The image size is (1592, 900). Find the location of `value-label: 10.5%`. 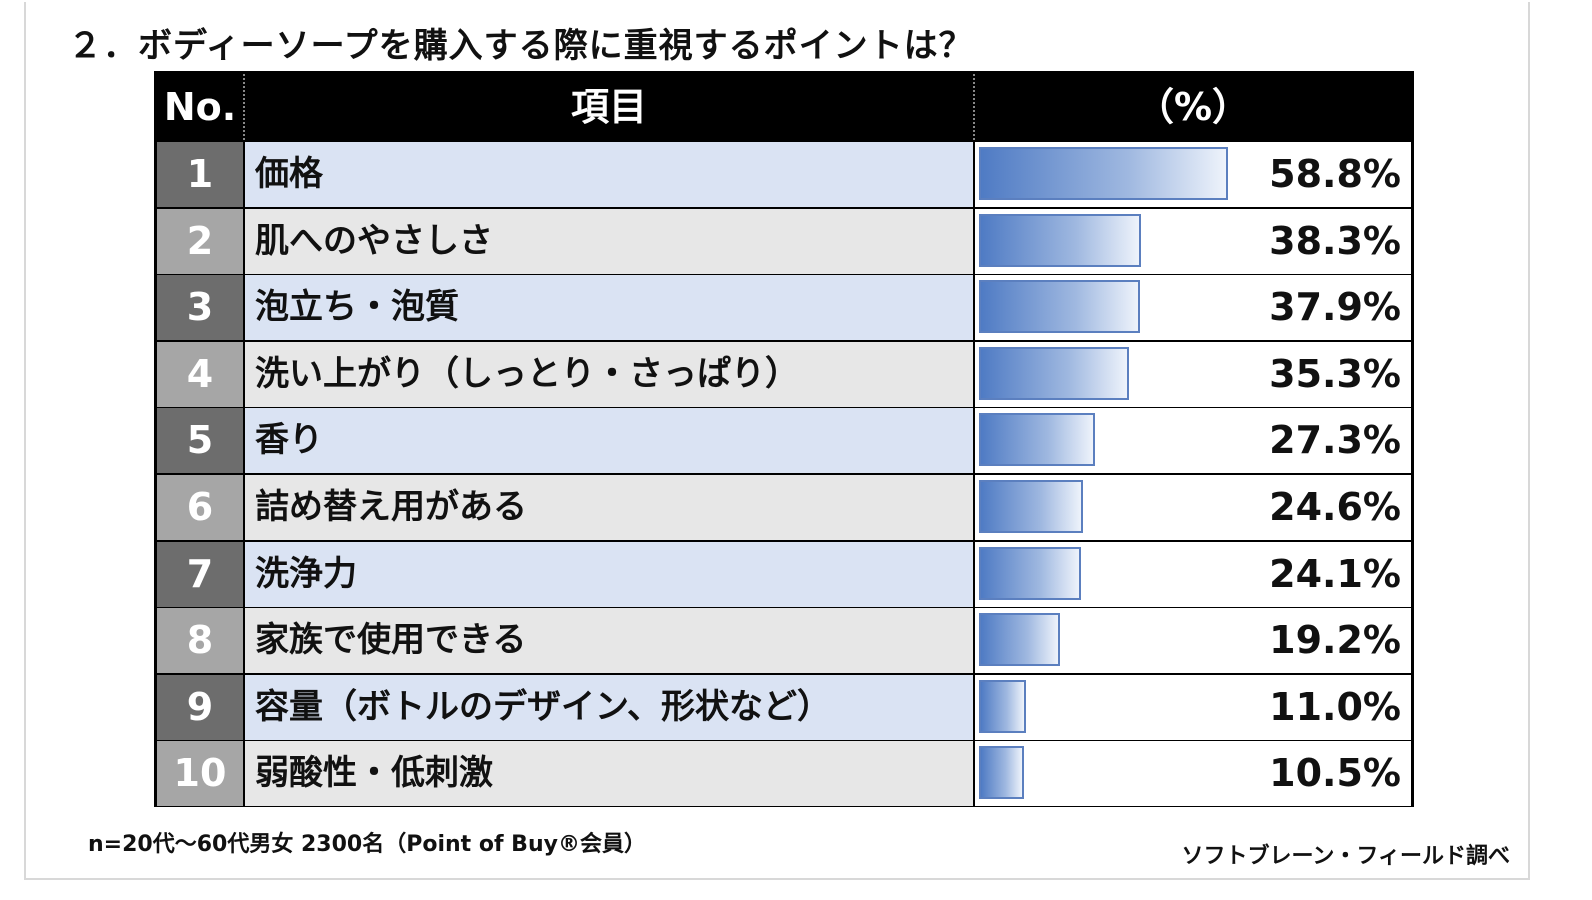

value-label: 10.5% is located at coordinates (1335, 773).